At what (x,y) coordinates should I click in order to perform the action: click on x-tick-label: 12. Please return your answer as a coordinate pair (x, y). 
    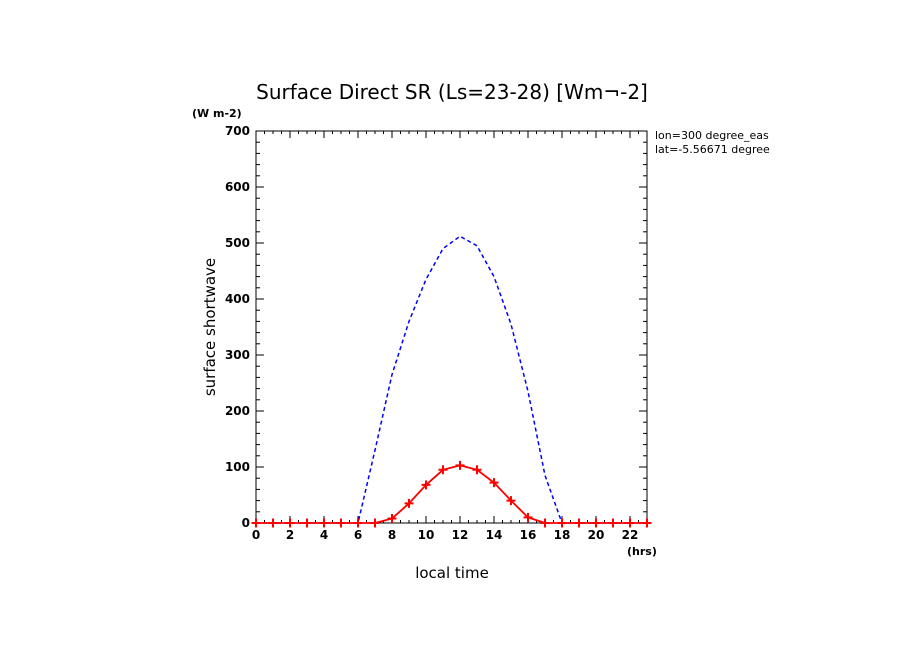
    Looking at the image, I should click on (460, 535).